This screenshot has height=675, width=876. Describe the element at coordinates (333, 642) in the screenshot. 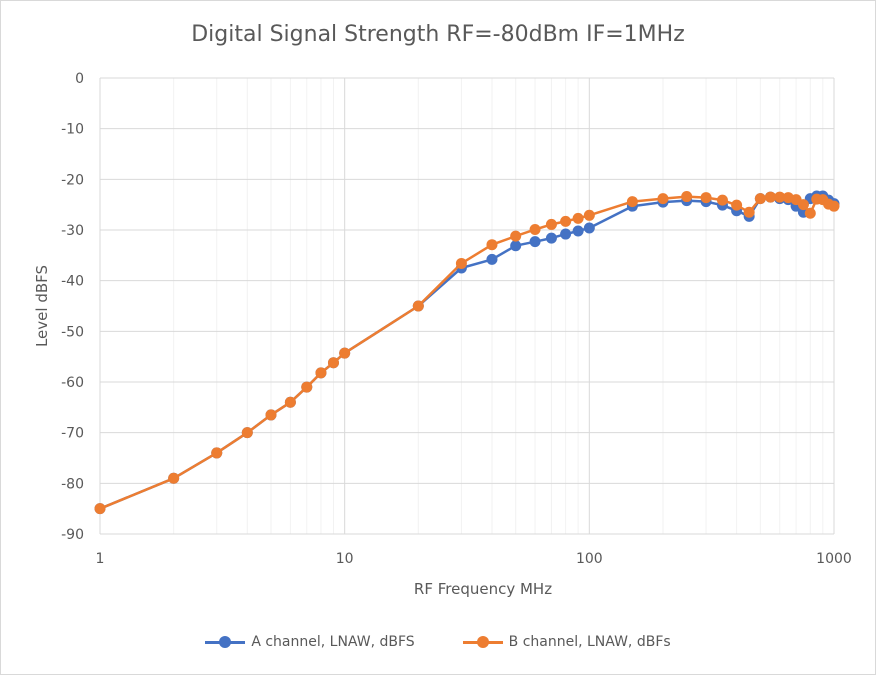

I see `legend-label-a: A channel, LNAW, dBFS` at that location.